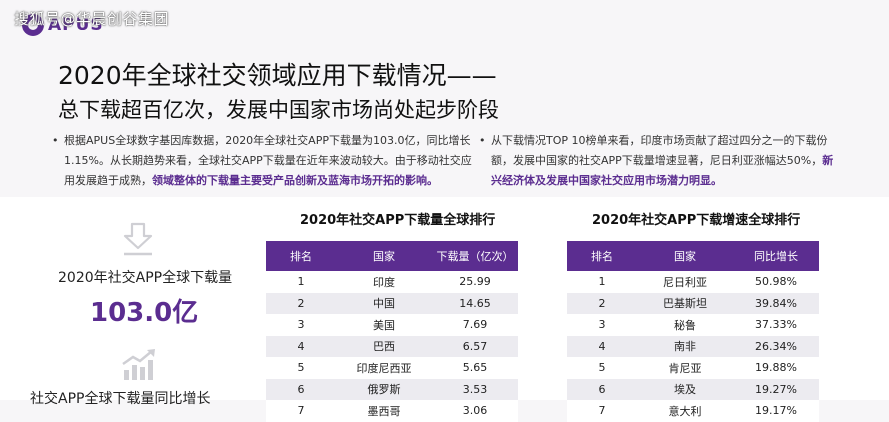 Image resolution: width=889 pixels, height=422 pixels. I want to click on bullet-right-line1: 从下载情况TOP 10榜单来看，印度市场贡献了超过四分之一的下载份, so click(659, 140).